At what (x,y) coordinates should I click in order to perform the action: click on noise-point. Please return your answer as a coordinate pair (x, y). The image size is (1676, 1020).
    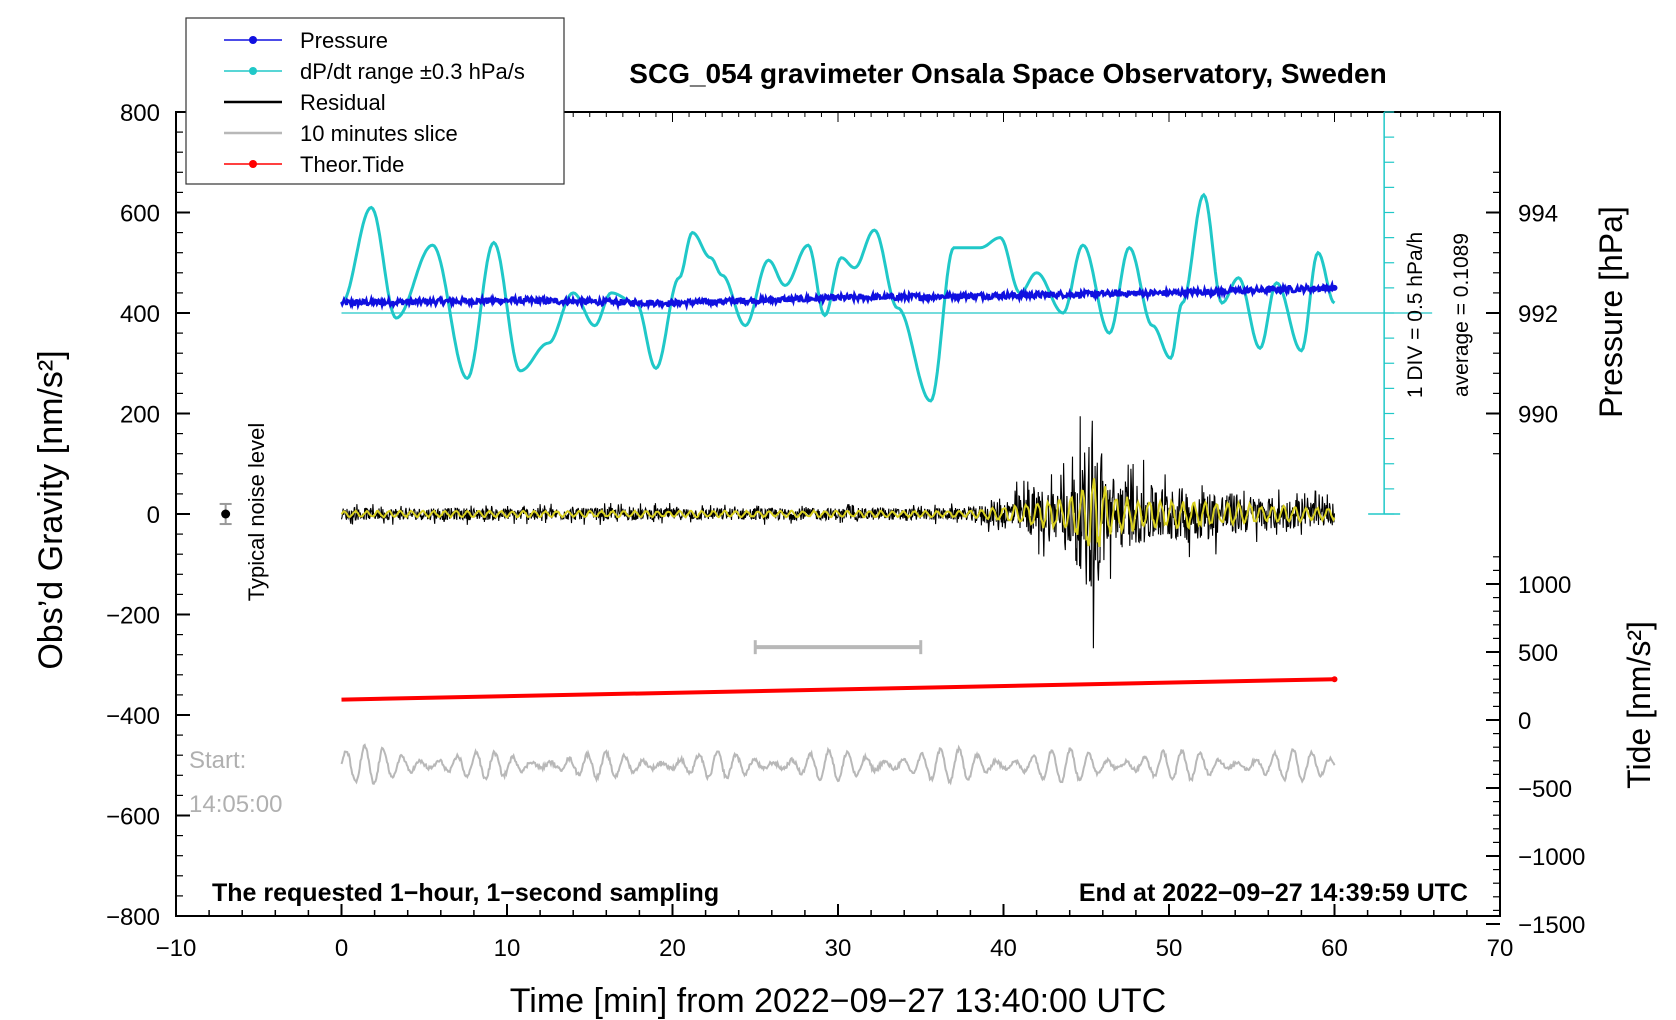
    Looking at the image, I should click on (226, 514).